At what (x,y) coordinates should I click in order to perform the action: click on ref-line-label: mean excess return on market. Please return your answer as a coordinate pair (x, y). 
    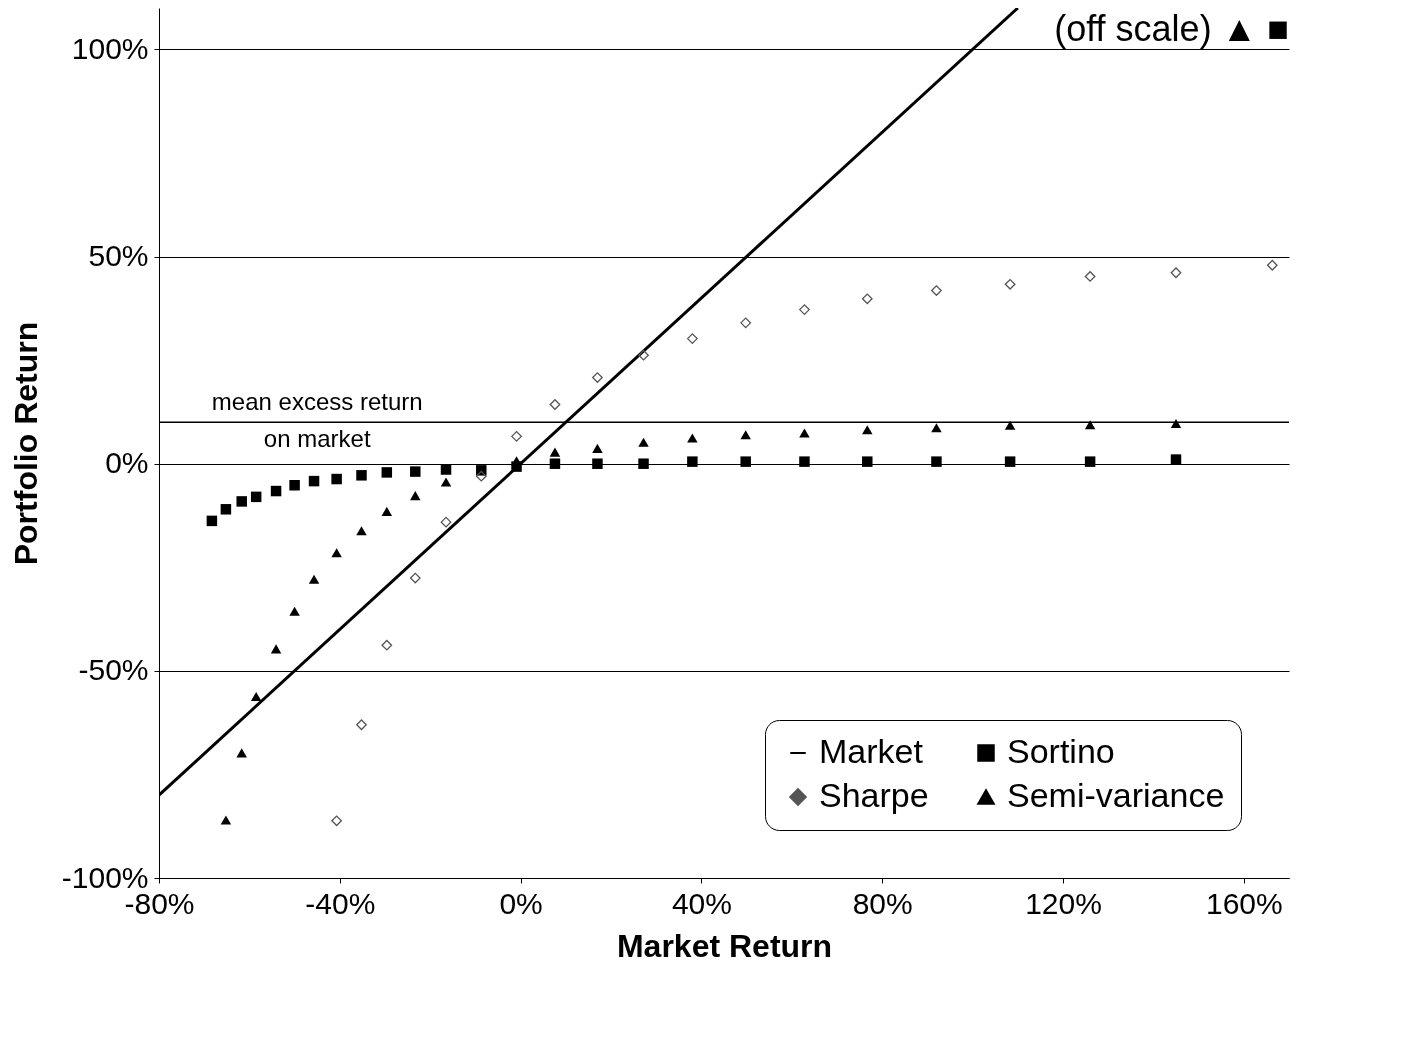
    Looking at the image, I should click on (317, 420).